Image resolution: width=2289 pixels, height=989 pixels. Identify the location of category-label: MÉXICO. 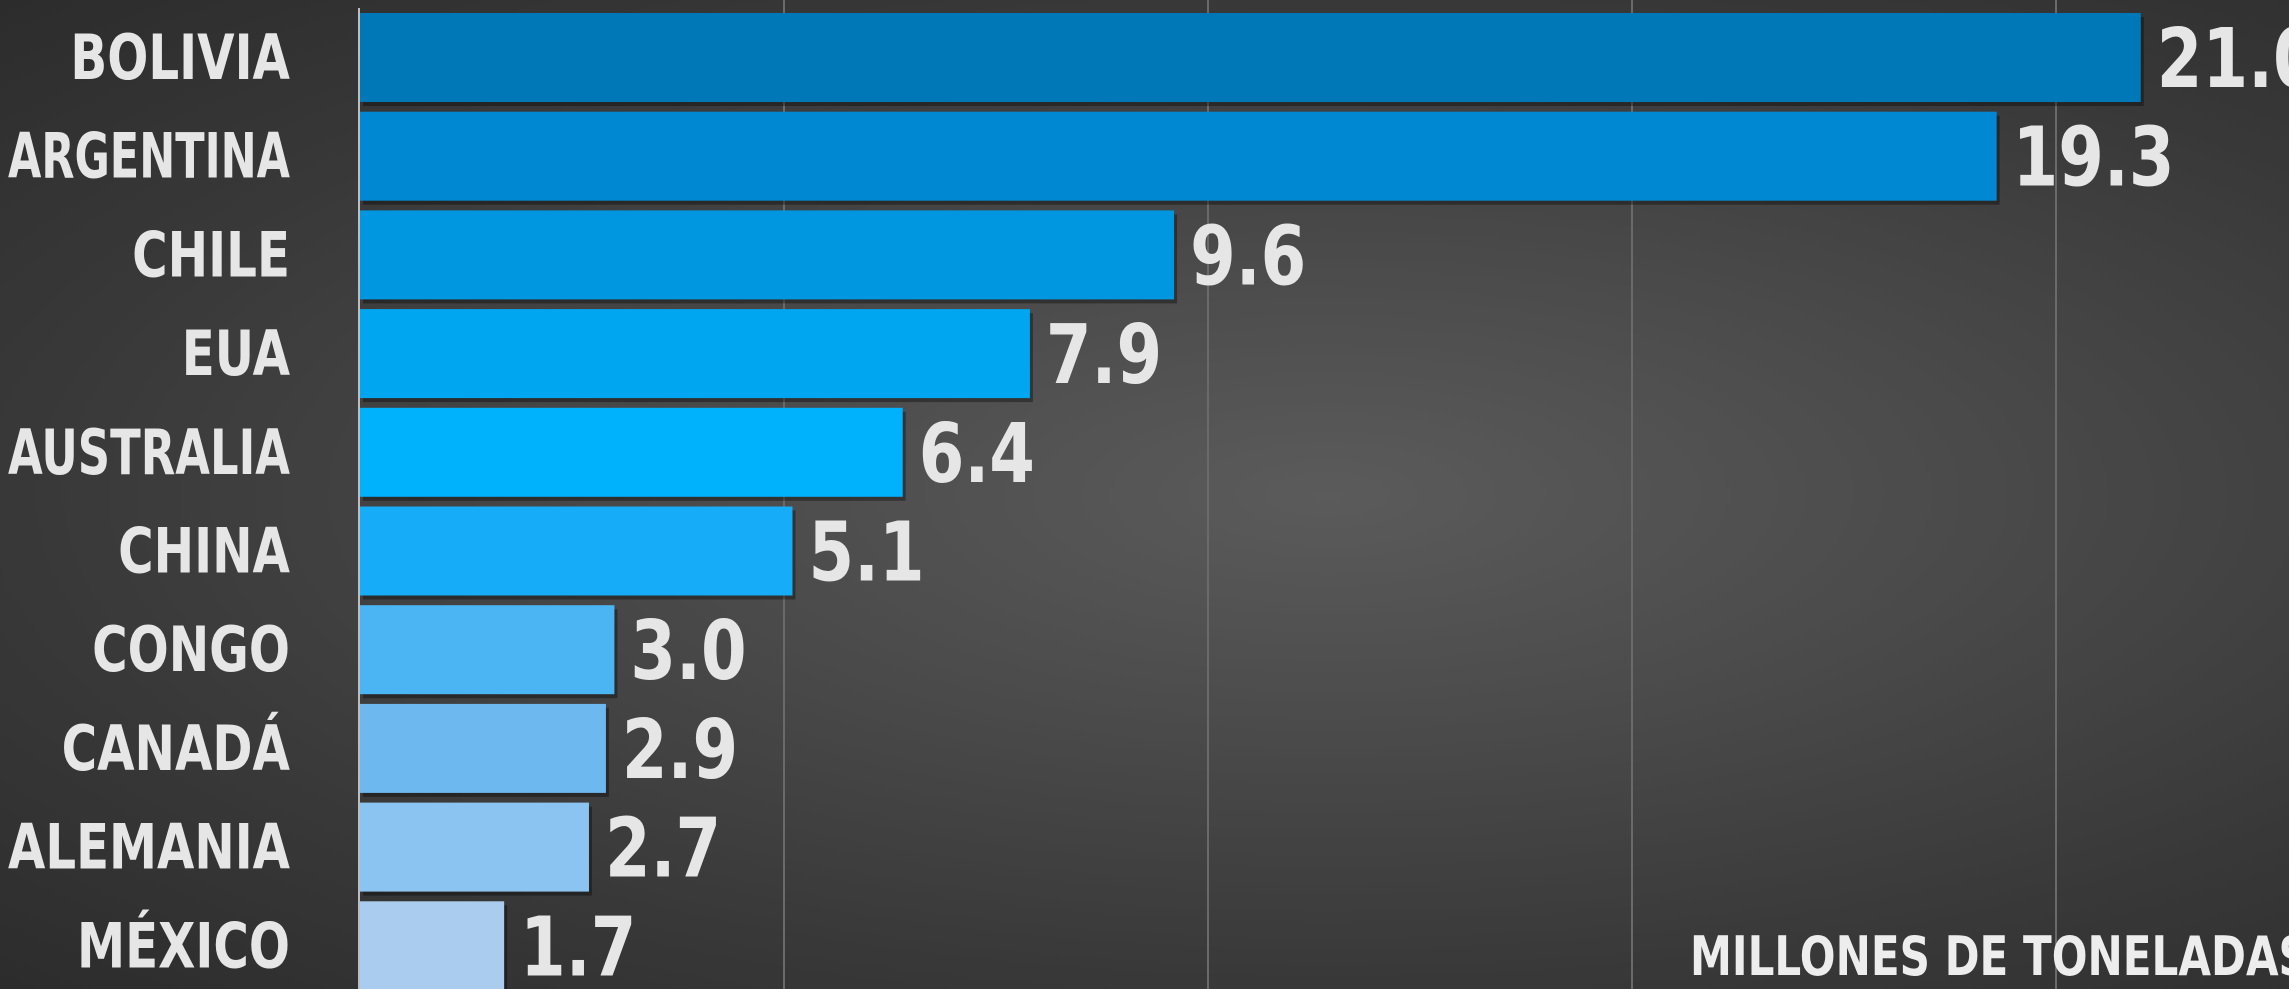
(183, 945).